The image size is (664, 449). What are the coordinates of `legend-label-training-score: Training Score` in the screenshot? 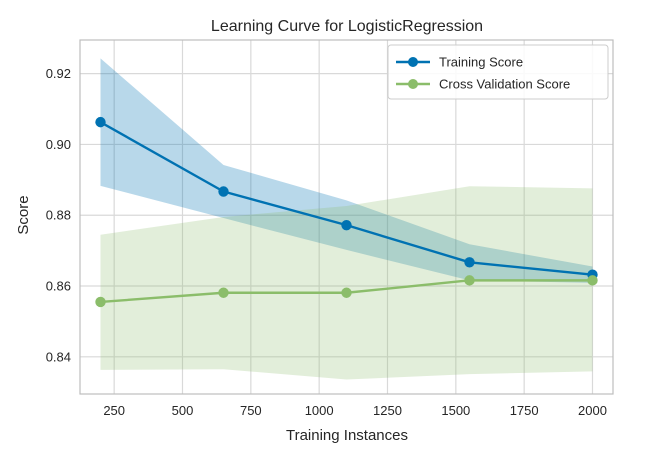 It's located at (481, 62).